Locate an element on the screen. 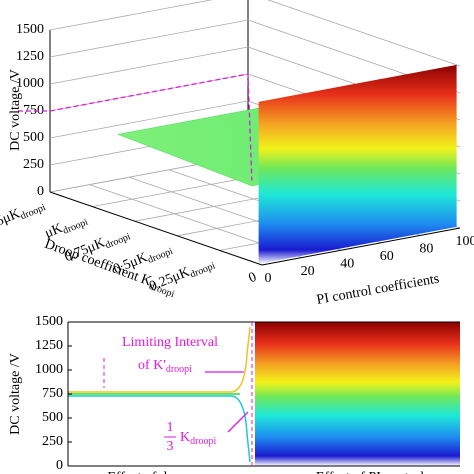  x-tick-label: 20 is located at coordinates (308, 271).